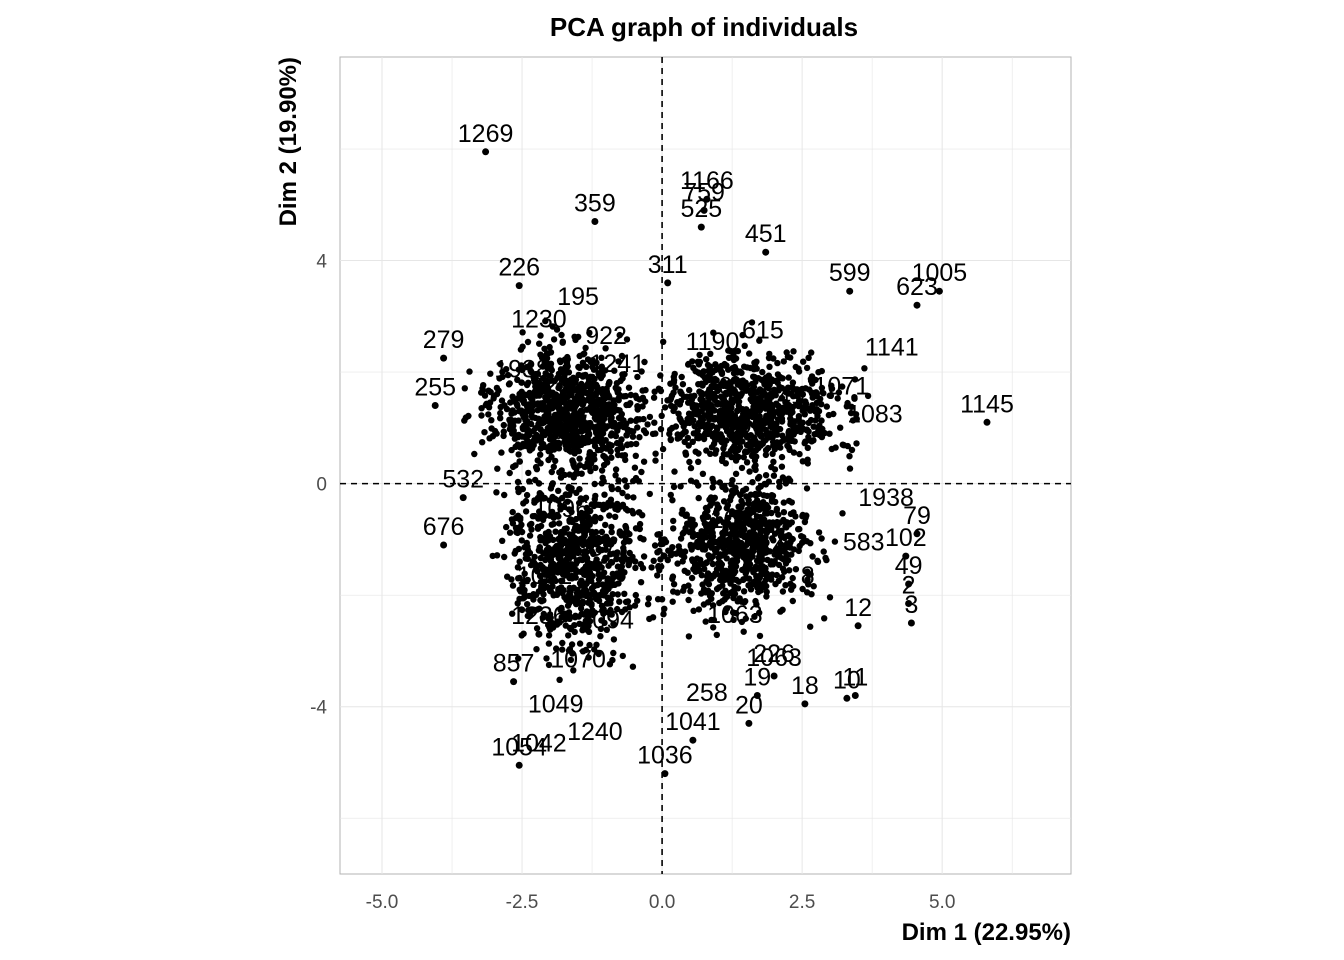  What do you see at coordinates (617, 364) in the screenshot?
I see `point-label: 1241` at bounding box center [617, 364].